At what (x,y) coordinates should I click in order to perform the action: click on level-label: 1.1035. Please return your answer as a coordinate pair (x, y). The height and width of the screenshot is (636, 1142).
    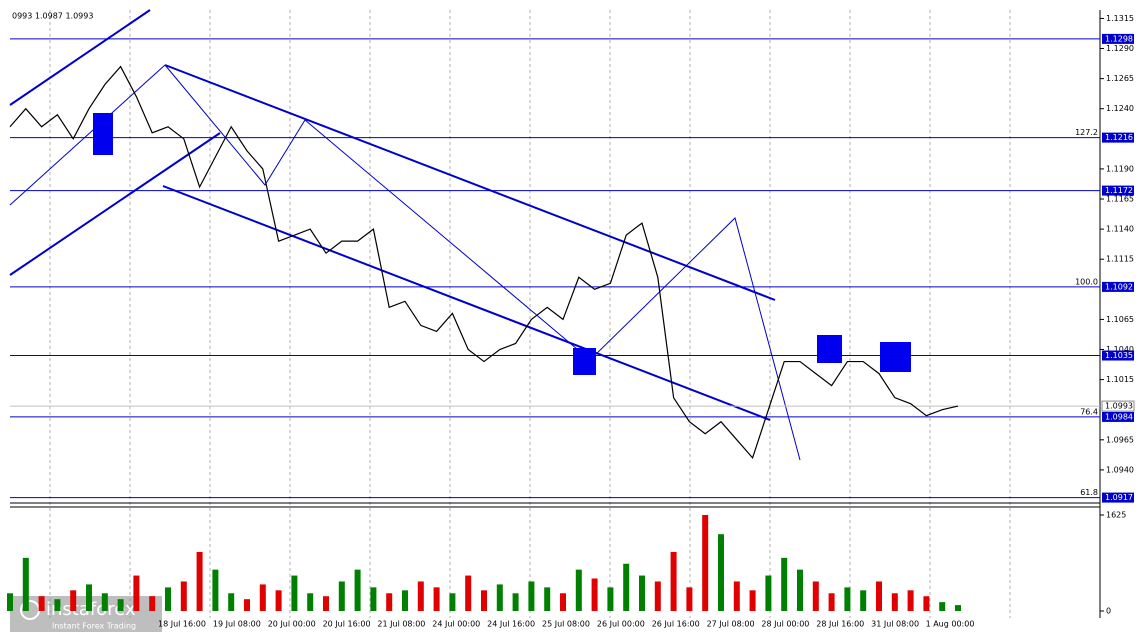
    Looking at the image, I should click on (1119, 355).